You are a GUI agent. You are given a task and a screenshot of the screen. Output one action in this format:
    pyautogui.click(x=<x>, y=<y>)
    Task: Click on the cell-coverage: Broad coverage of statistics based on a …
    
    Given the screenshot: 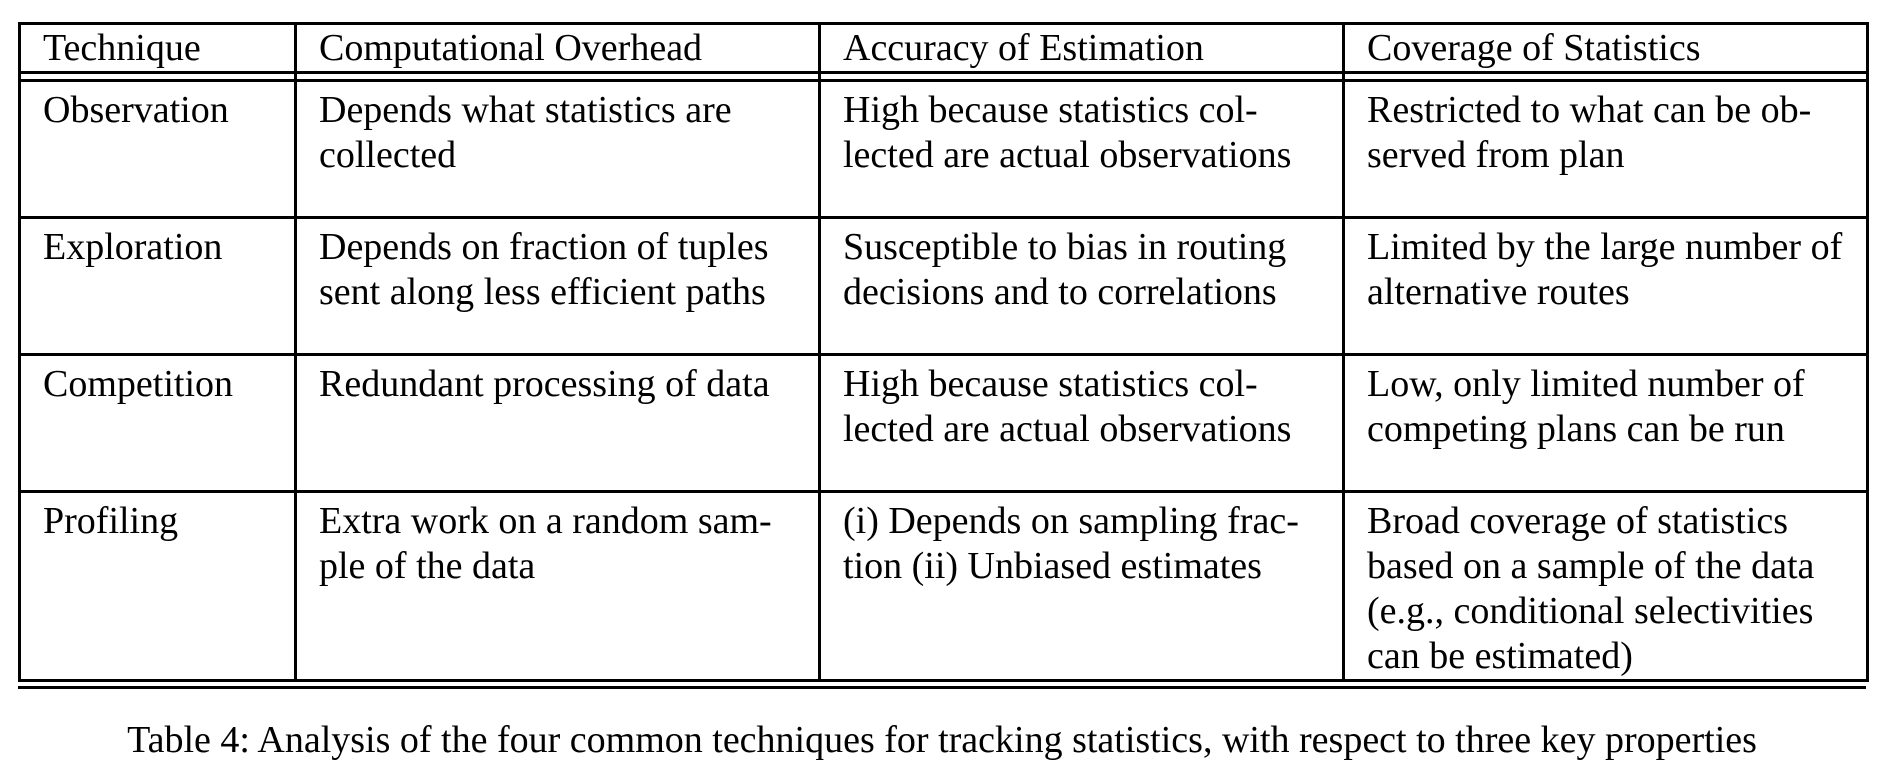 What is the action you would take?
    pyautogui.click(x=1605, y=586)
    